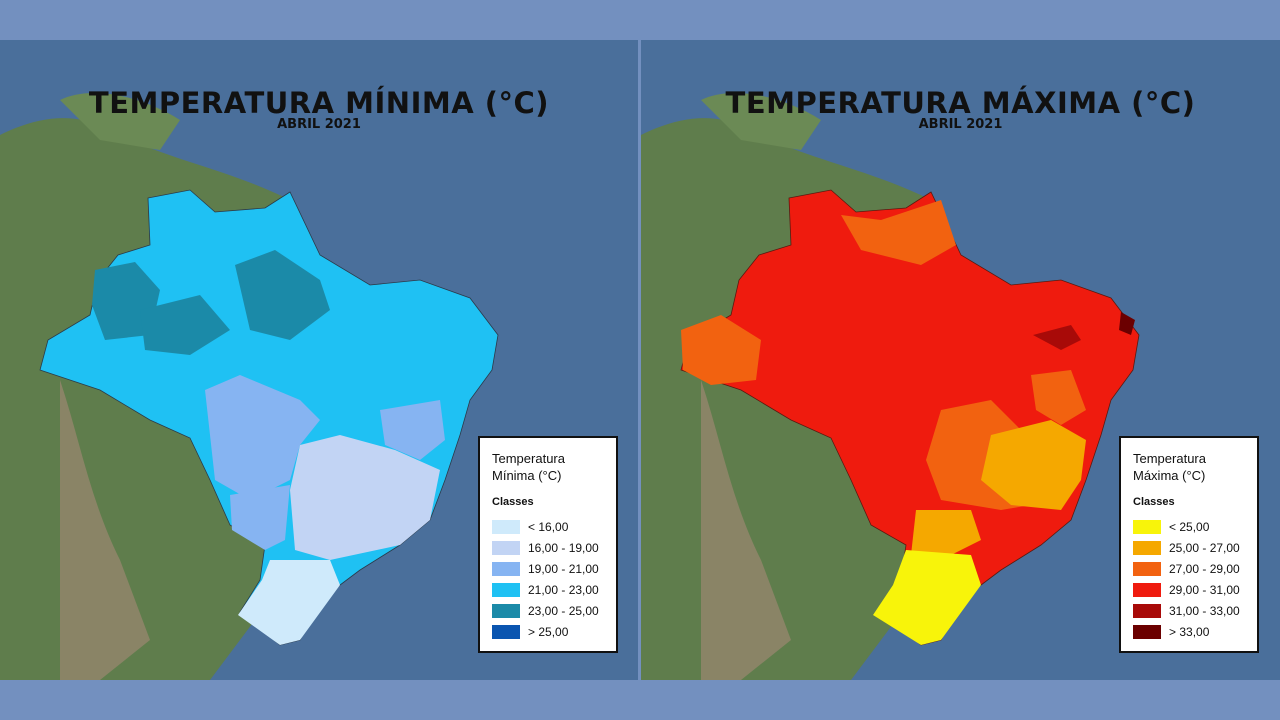 The width and height of the screenshot is (1280, 720). I want to click on min-region-23-25-central, so click(185, 325).